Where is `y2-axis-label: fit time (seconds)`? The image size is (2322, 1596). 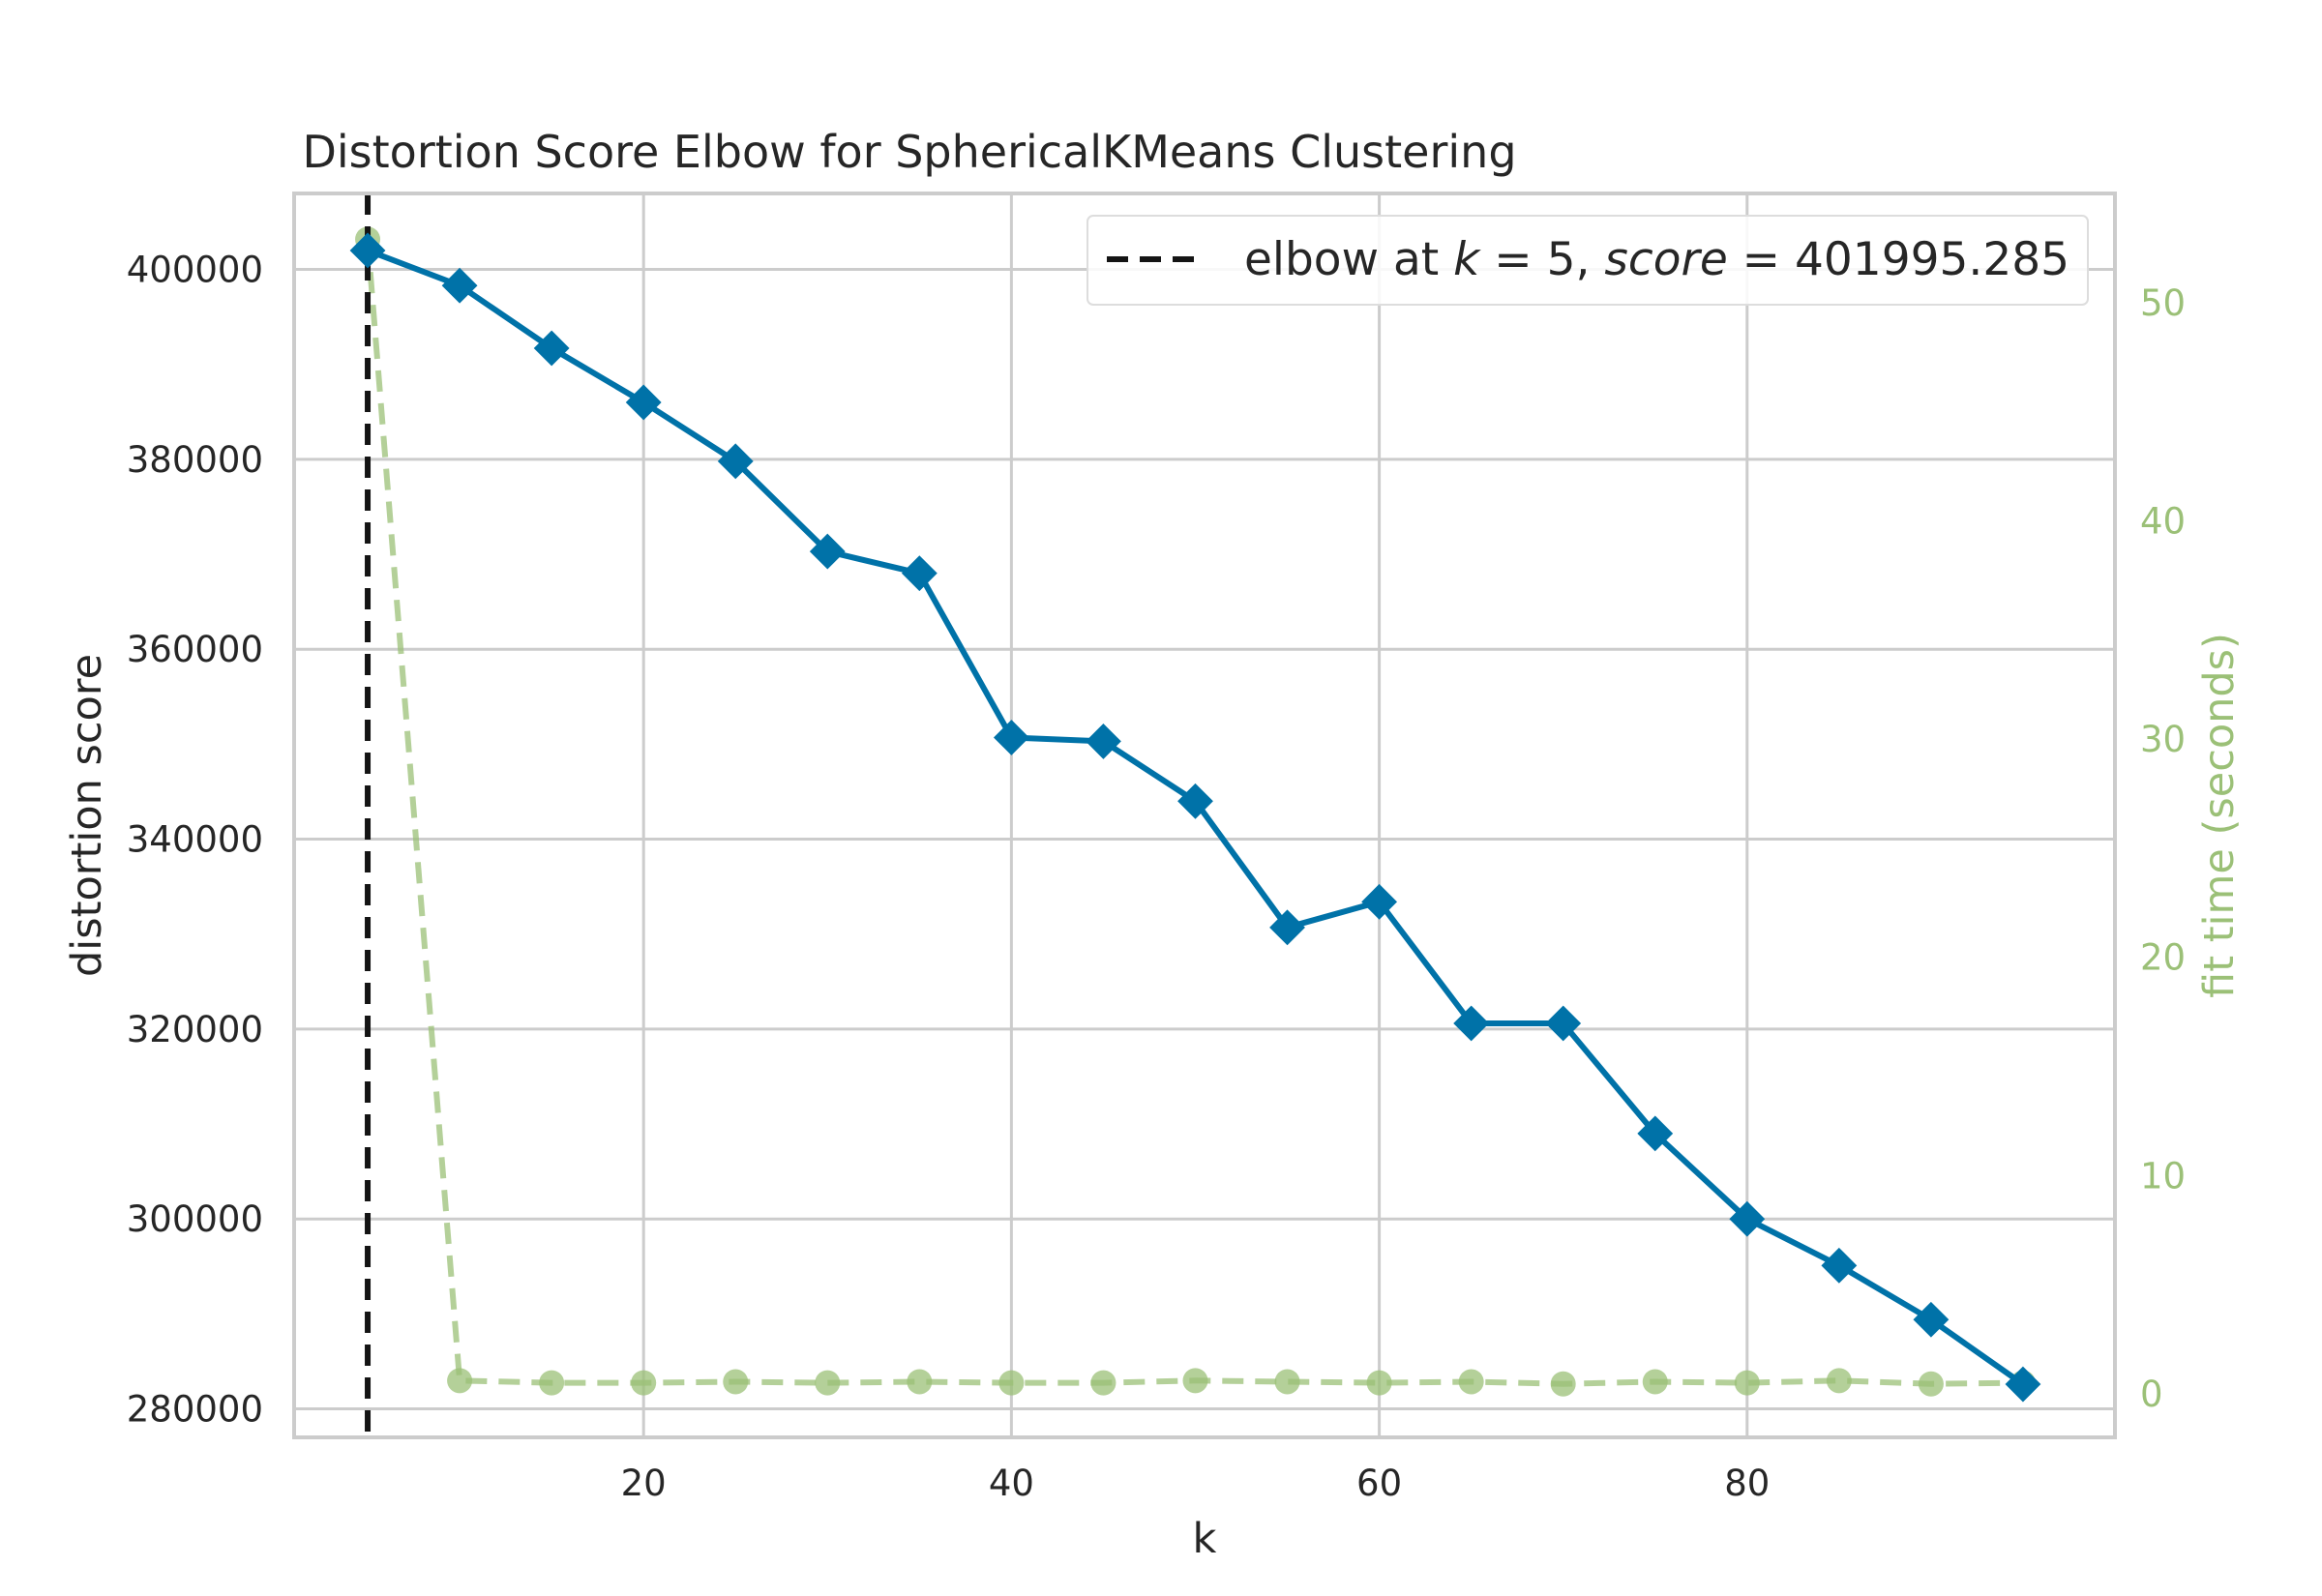
y2-axis-label: fit time (seconds) is located at coordinates (2219, 815).